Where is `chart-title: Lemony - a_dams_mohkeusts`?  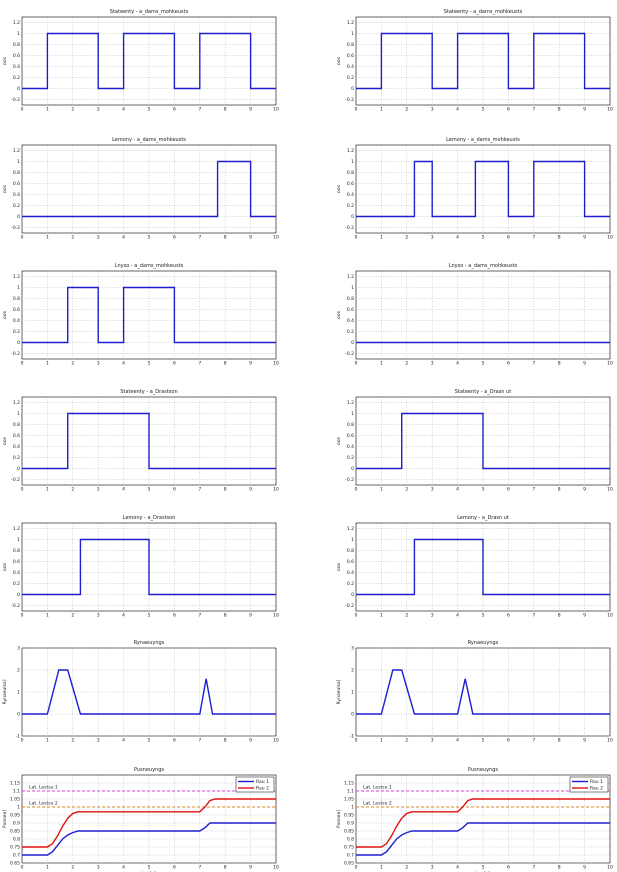
chart-title: Lemony - a_dams_mohkeusts is located at coordinates (483, 140).